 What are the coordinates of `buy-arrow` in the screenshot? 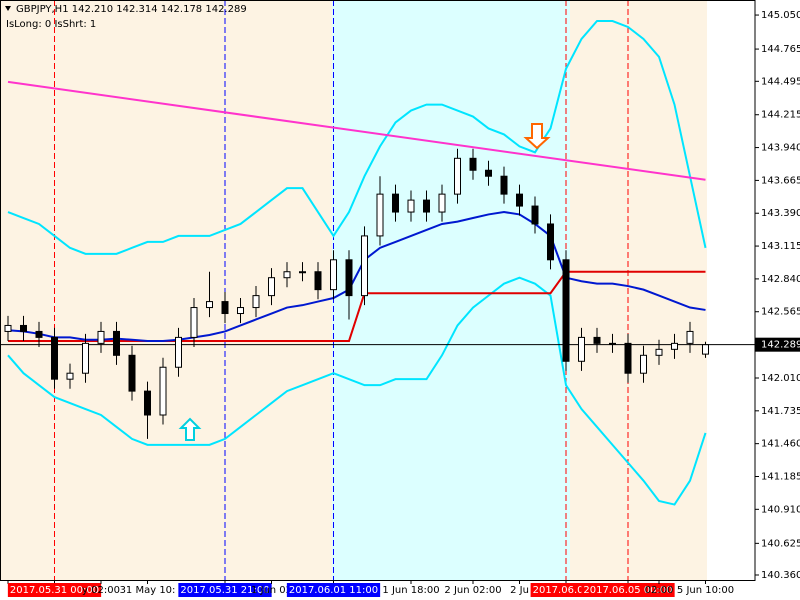 It's located at (190, 429).